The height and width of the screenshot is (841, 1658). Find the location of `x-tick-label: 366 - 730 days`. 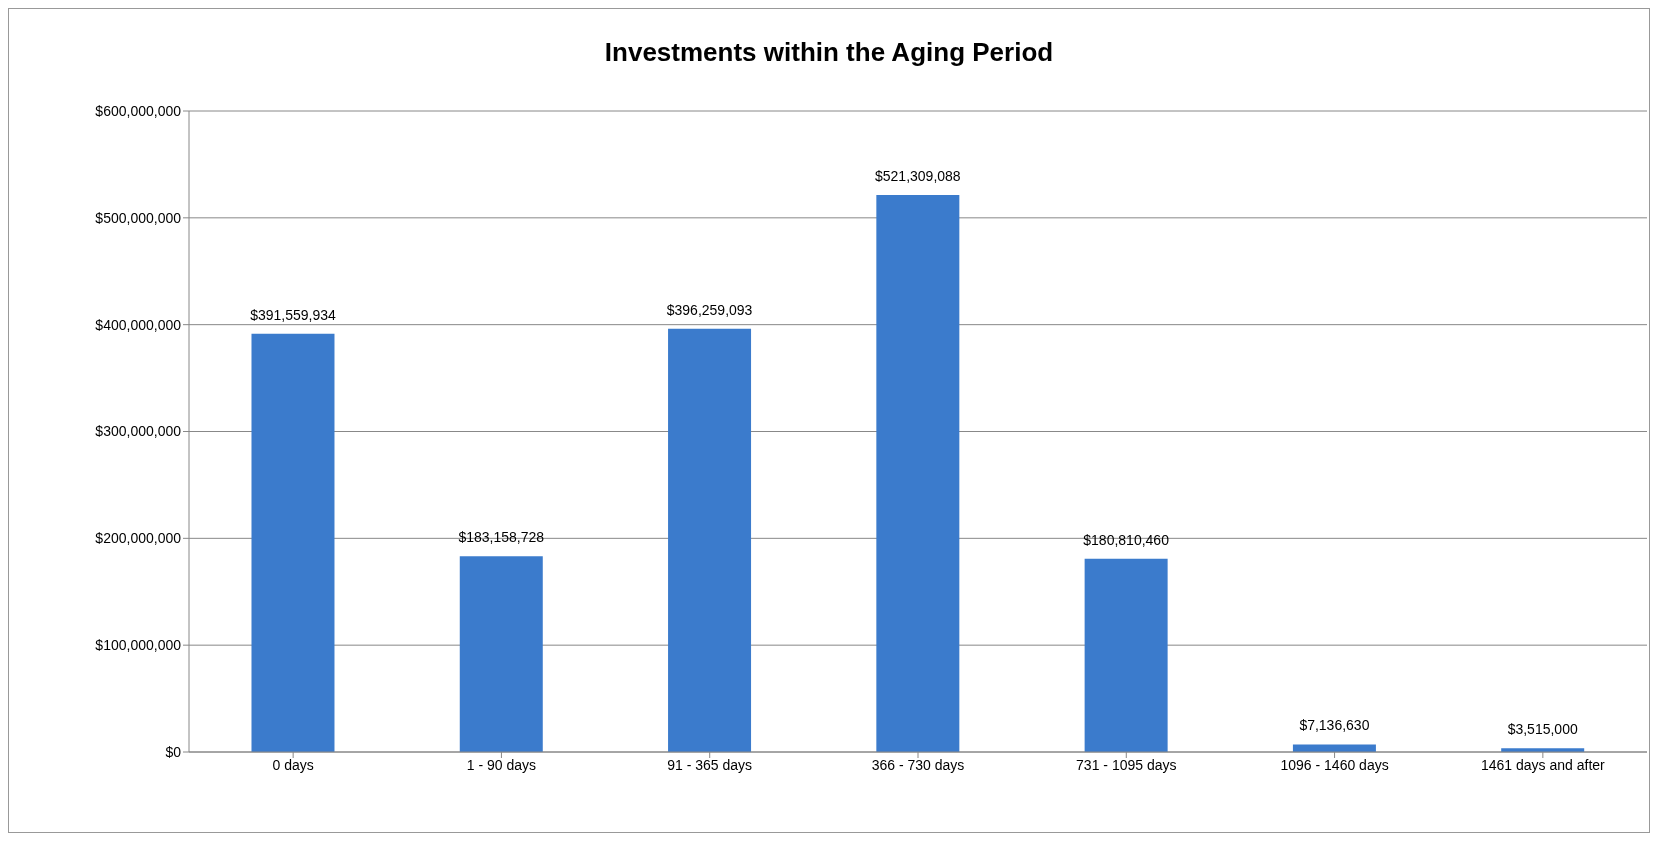

x-tick-label: 366 - 730 days is located at coordinates (918, 764).